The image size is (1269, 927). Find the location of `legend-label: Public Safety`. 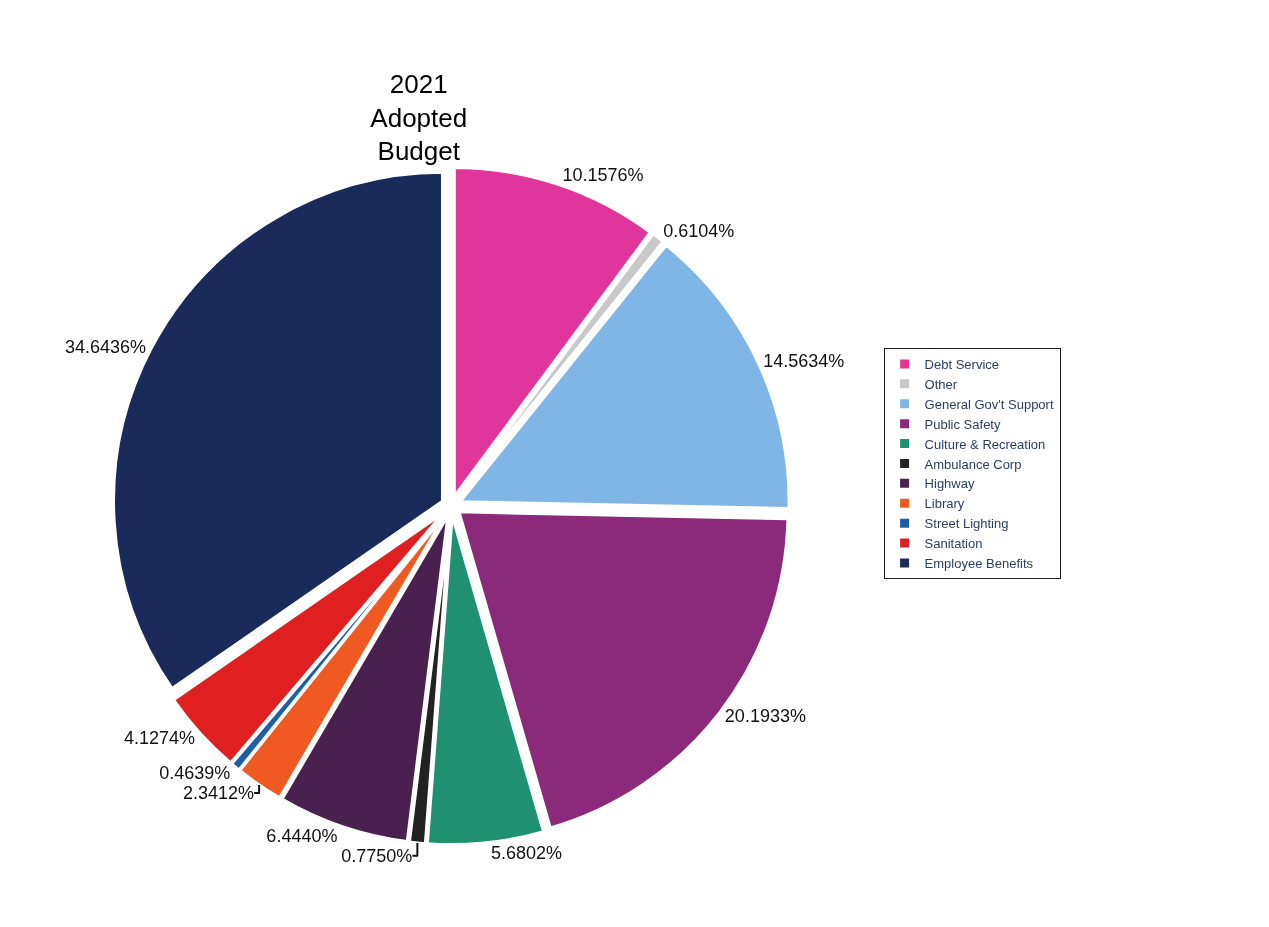

legend-label: Public Safety is located at coordinates (962, 424).